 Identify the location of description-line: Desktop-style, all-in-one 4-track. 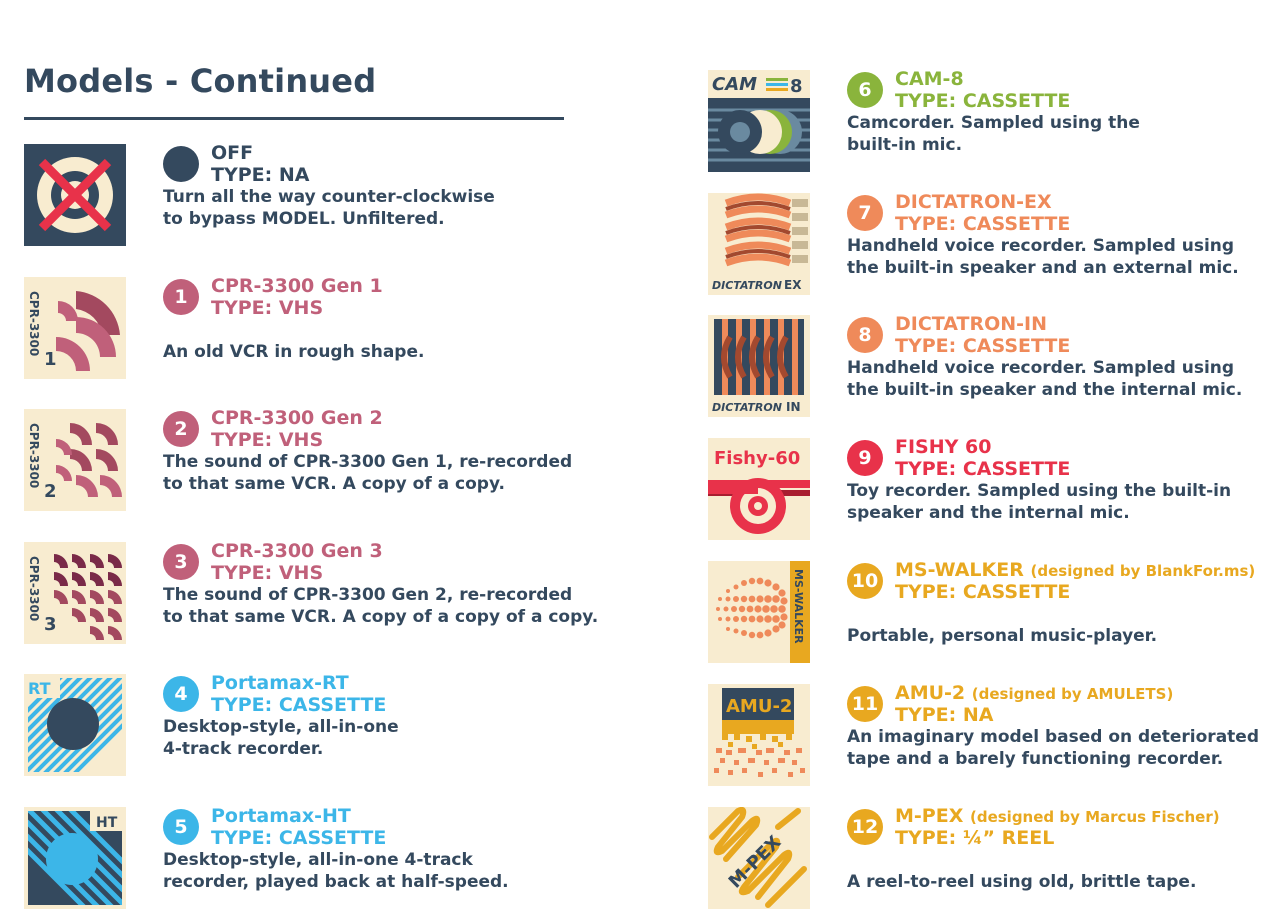
(318, 860).